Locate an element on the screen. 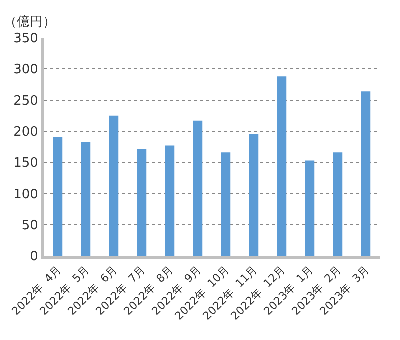 Image resolution: width=400 pixels, height=340 pixels. y-tick-label: 300 is located at coordinates (26, 70).